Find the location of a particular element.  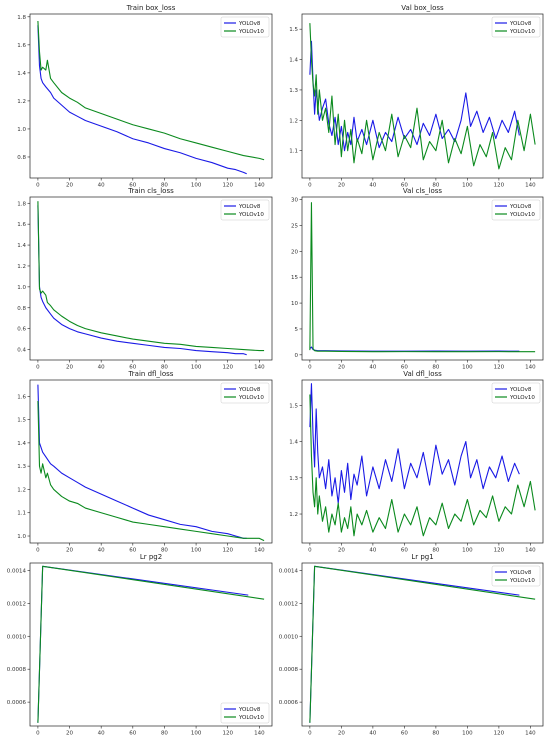

y-tick-label: 0 is located at coordinates (297, 356).